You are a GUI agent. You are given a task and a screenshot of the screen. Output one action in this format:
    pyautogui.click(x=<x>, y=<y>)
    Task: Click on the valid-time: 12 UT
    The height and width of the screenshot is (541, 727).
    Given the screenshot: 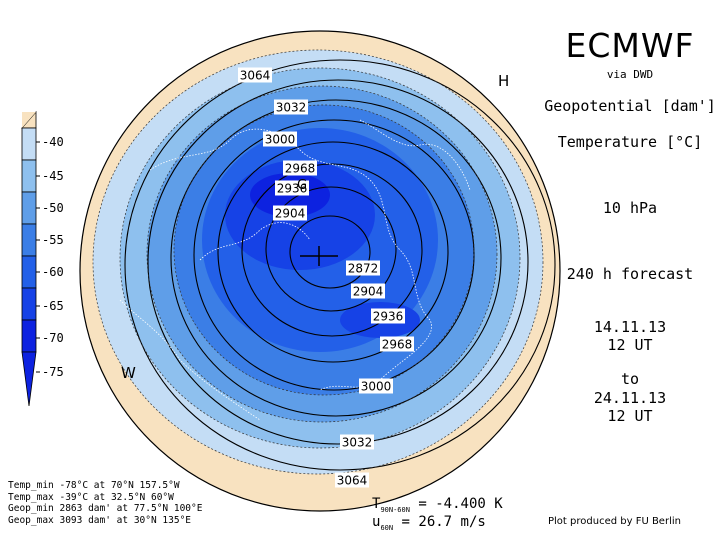 What is the action you would take?
    pyautogui.click(x=630, y=416)
    